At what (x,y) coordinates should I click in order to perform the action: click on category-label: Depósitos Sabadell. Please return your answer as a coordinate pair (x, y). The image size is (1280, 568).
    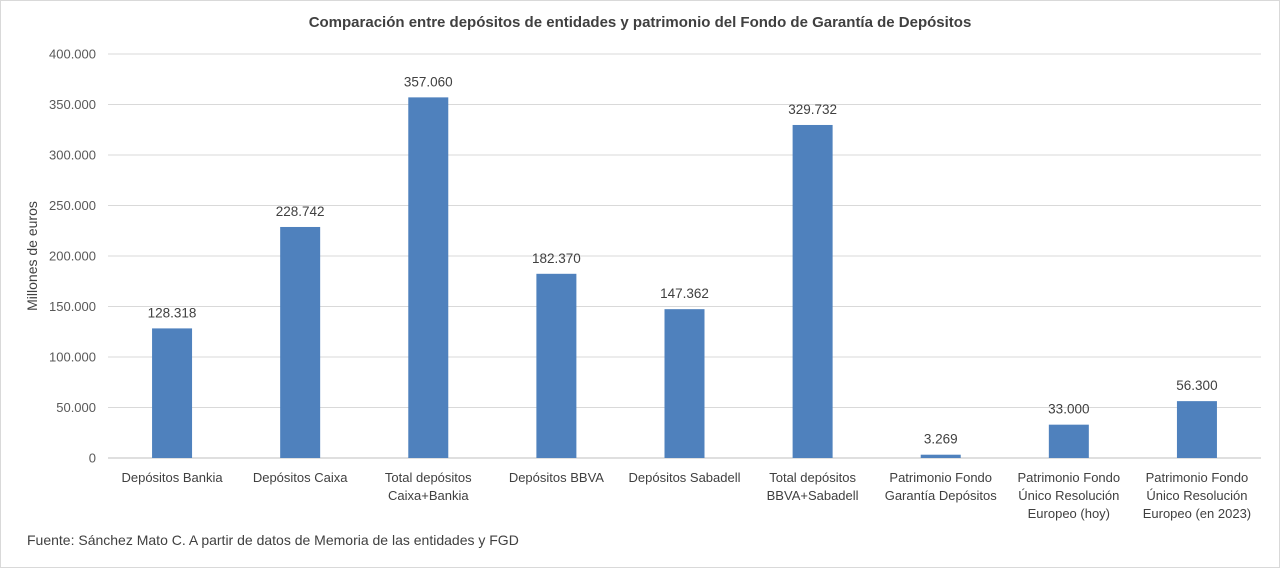
    Looking at the image, I should click on (684, 477).